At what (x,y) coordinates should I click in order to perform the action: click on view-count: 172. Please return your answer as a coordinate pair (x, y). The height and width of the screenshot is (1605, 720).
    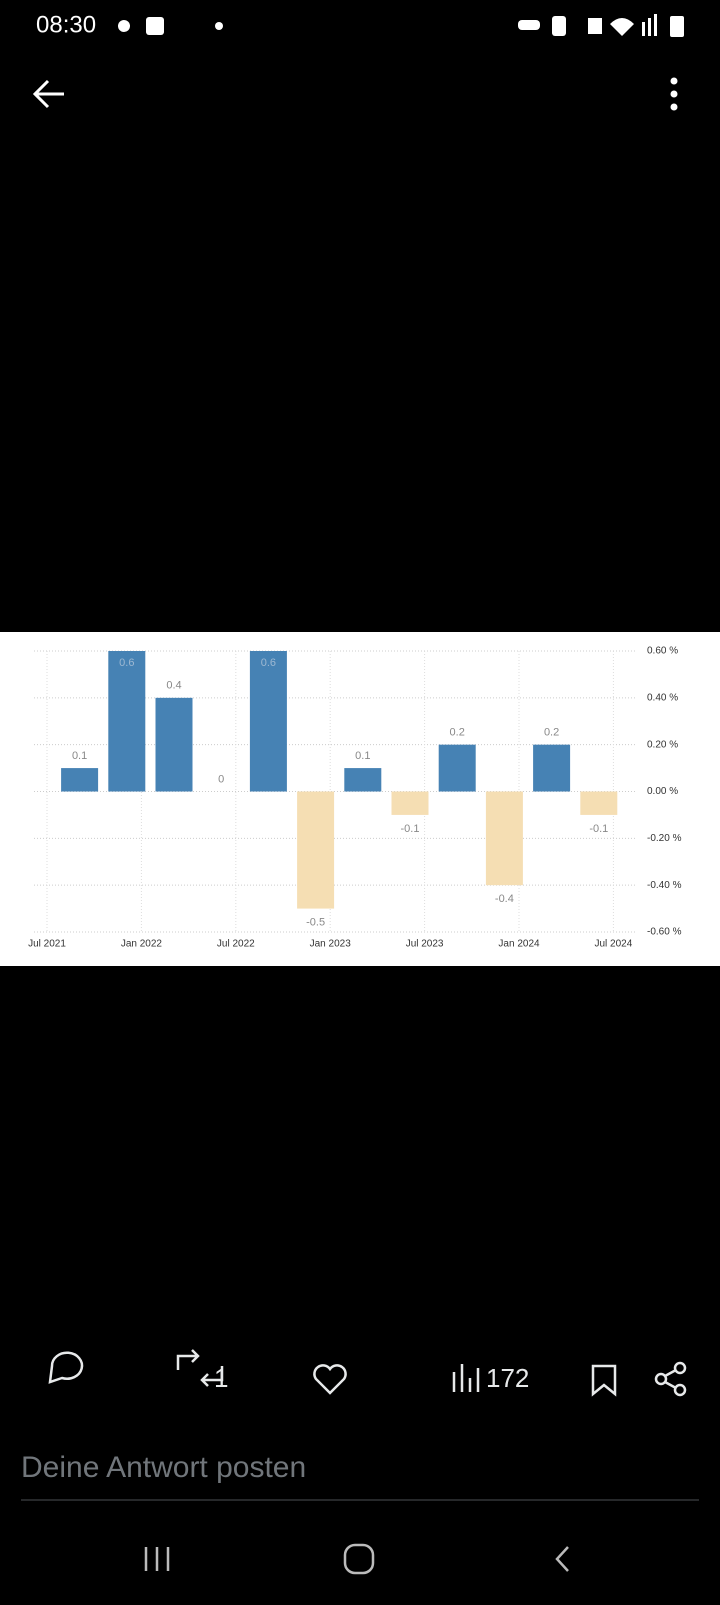
    Looking at the image, I should click on (507, 1378).